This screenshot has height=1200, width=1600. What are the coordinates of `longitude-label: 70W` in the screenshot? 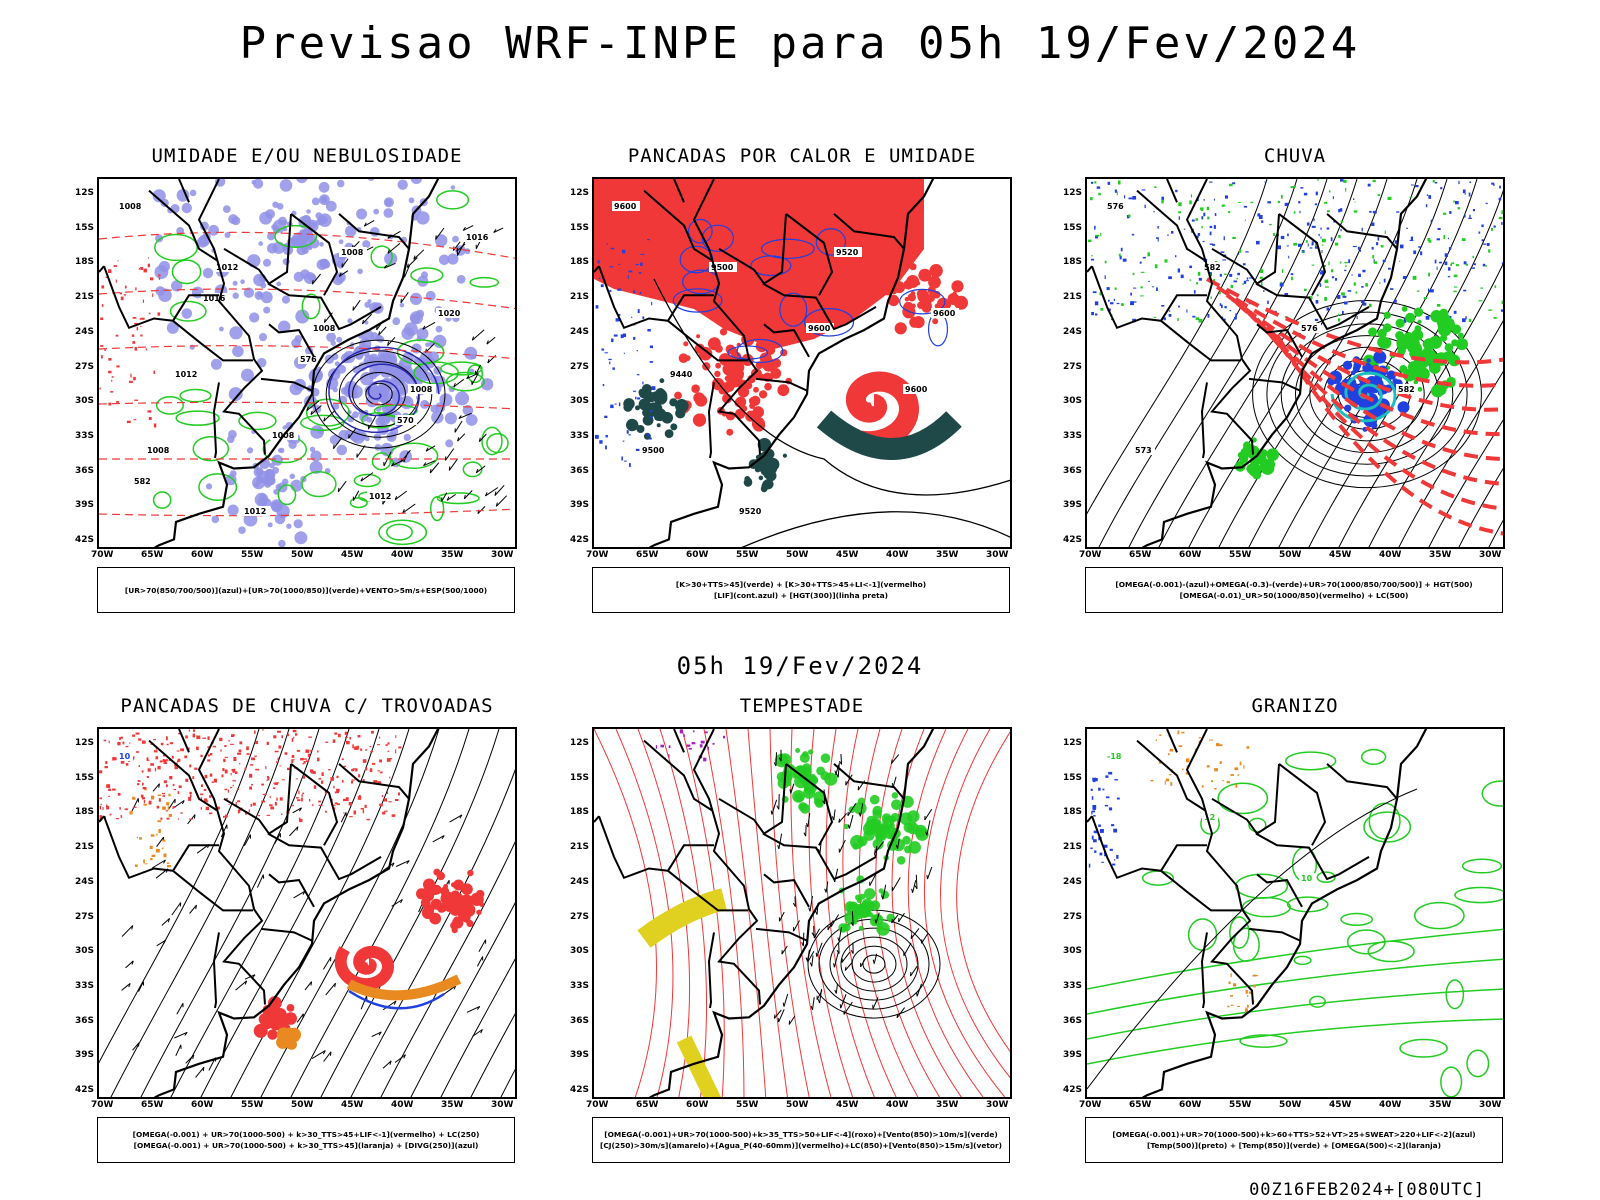 It's located at (102, 555).